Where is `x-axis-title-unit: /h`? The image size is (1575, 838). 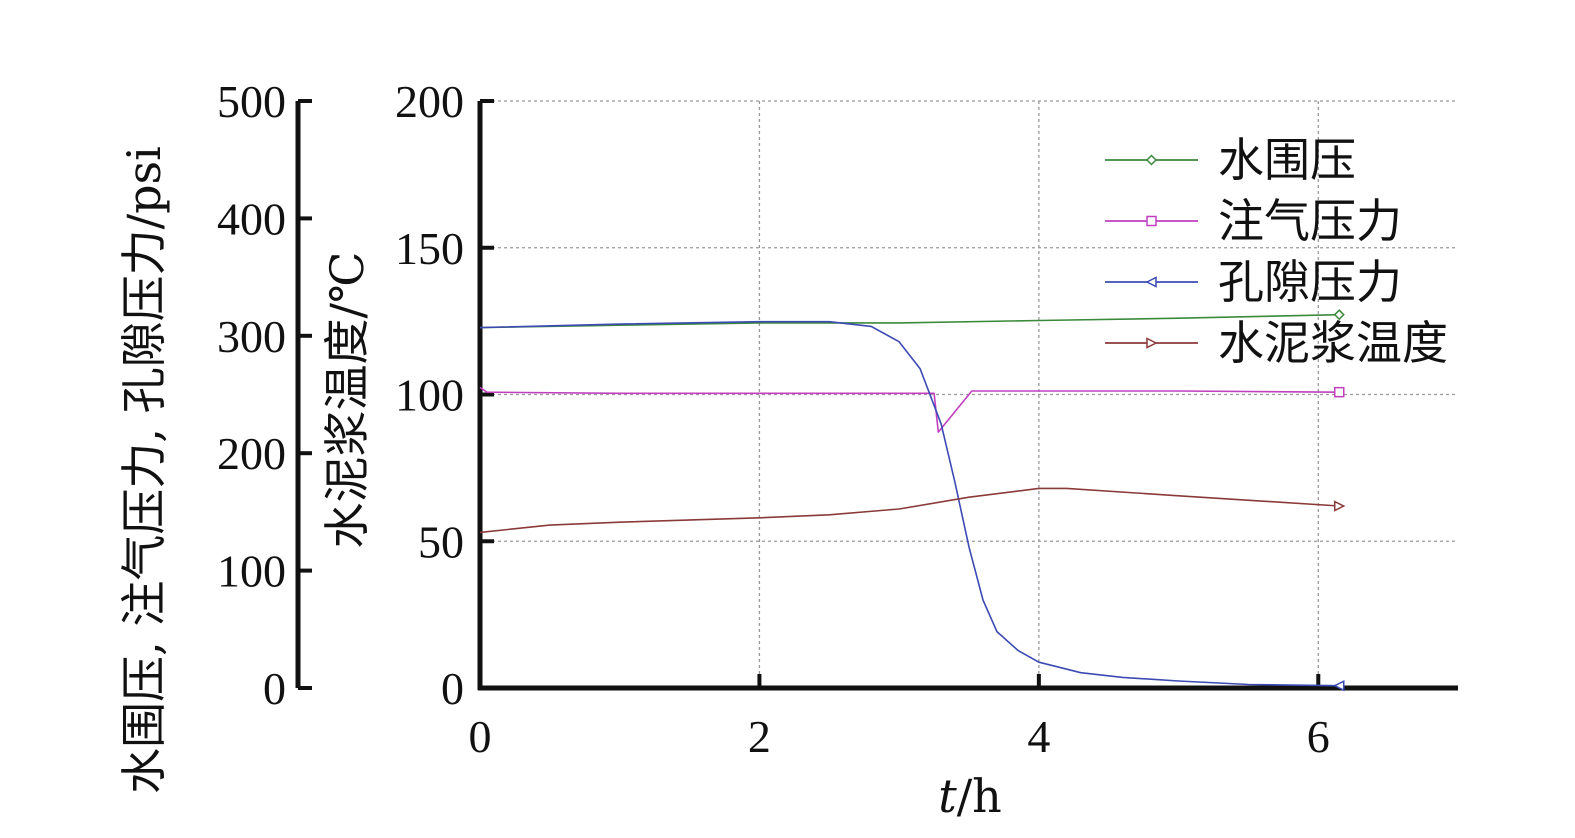 x-axis-title-unit: /h is located at coordinates (979, 796).